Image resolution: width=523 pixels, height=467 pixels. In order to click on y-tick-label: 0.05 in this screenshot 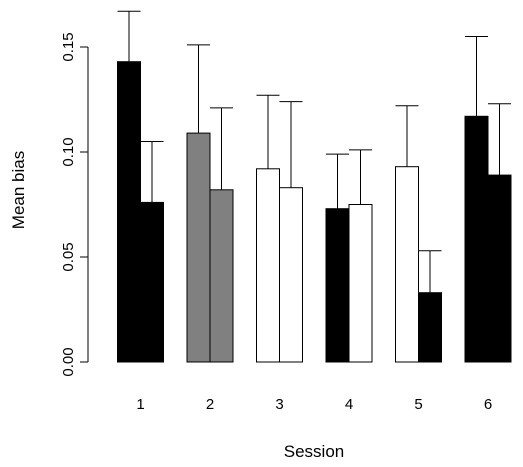, I will do `click(68, 256)`.